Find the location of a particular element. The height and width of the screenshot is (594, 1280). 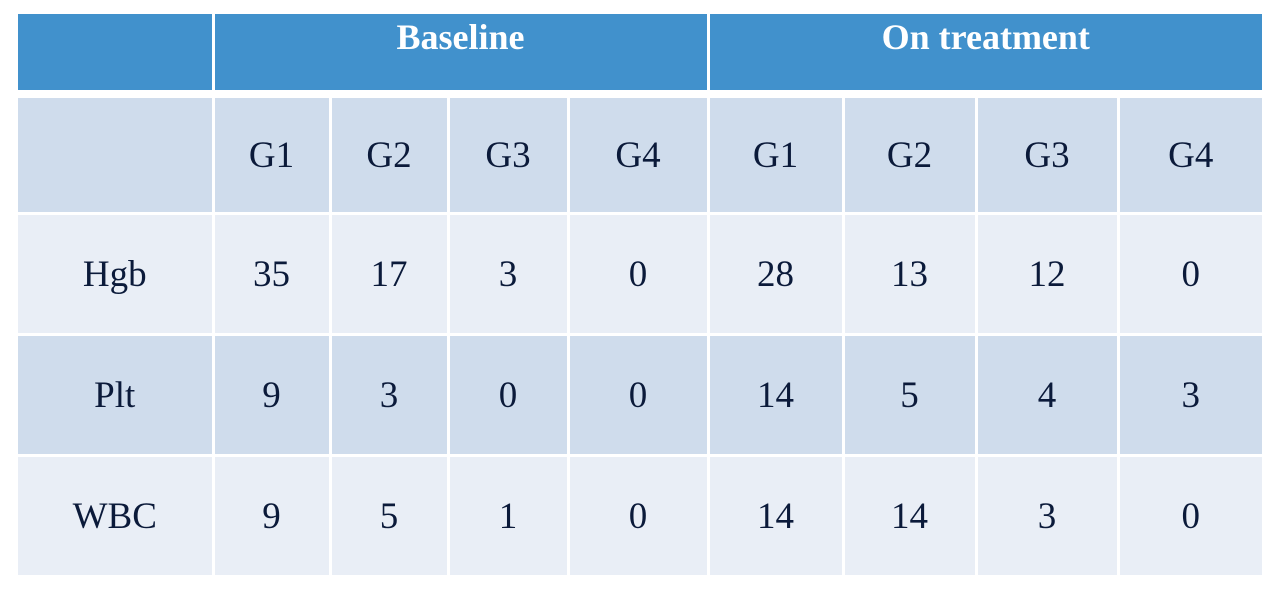

table-cell: 12 is located at coordinates (1047, 274).